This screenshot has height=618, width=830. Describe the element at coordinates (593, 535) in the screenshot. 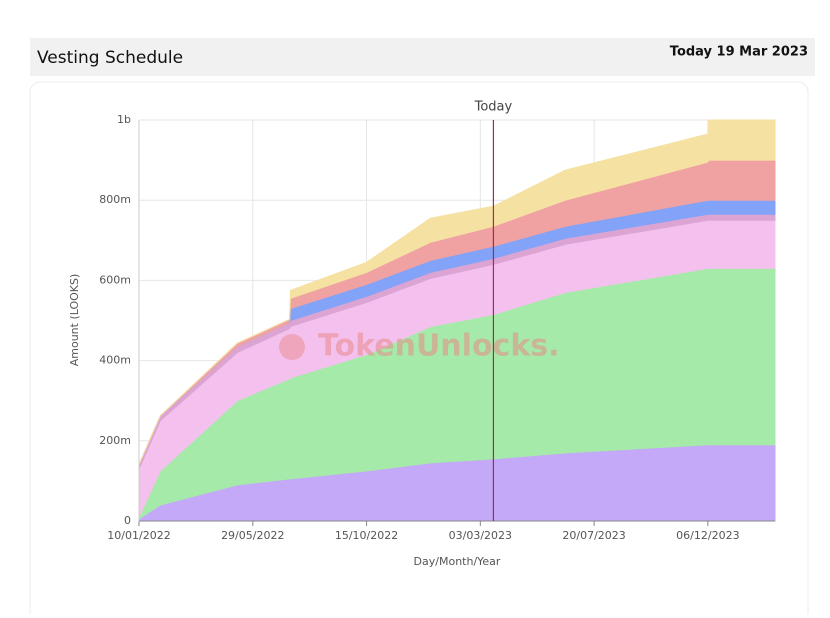

I see `x-tick-label: 20/07/2023` at that location.